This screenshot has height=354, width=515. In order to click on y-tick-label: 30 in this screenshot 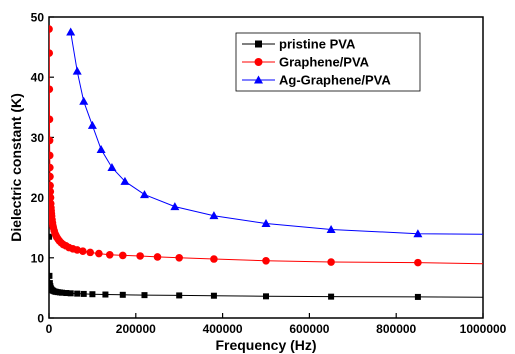, I will do `click(38, 138)`.